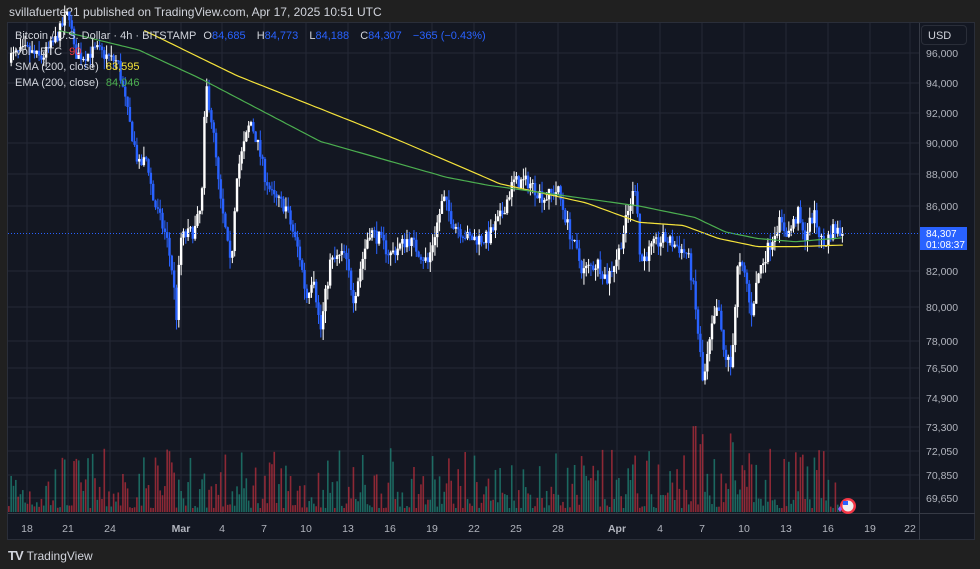  I want to click on last-price: 84,307, so click(941, 234).